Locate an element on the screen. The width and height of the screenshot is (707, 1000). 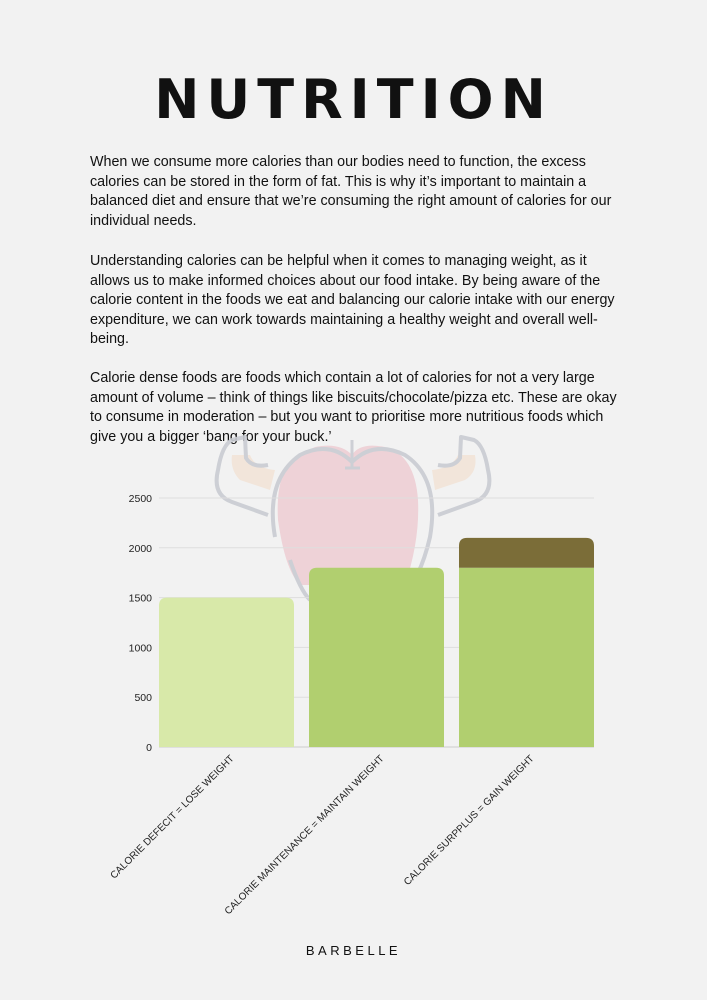
x-tick-label: CALORIE SURPPLUS = GAIN WEIGHT is located at coordinates (469, 820).